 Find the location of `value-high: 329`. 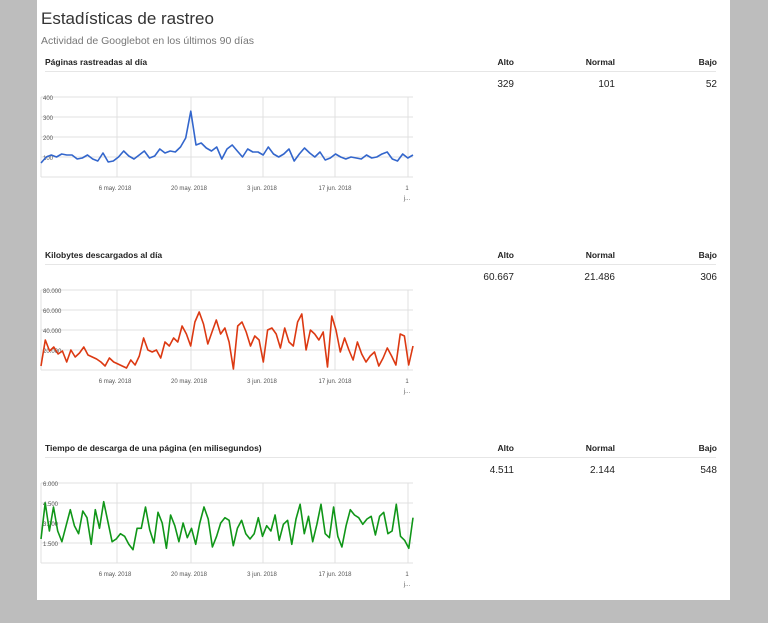

value-high: 329 is located at coordinates (505, 84).